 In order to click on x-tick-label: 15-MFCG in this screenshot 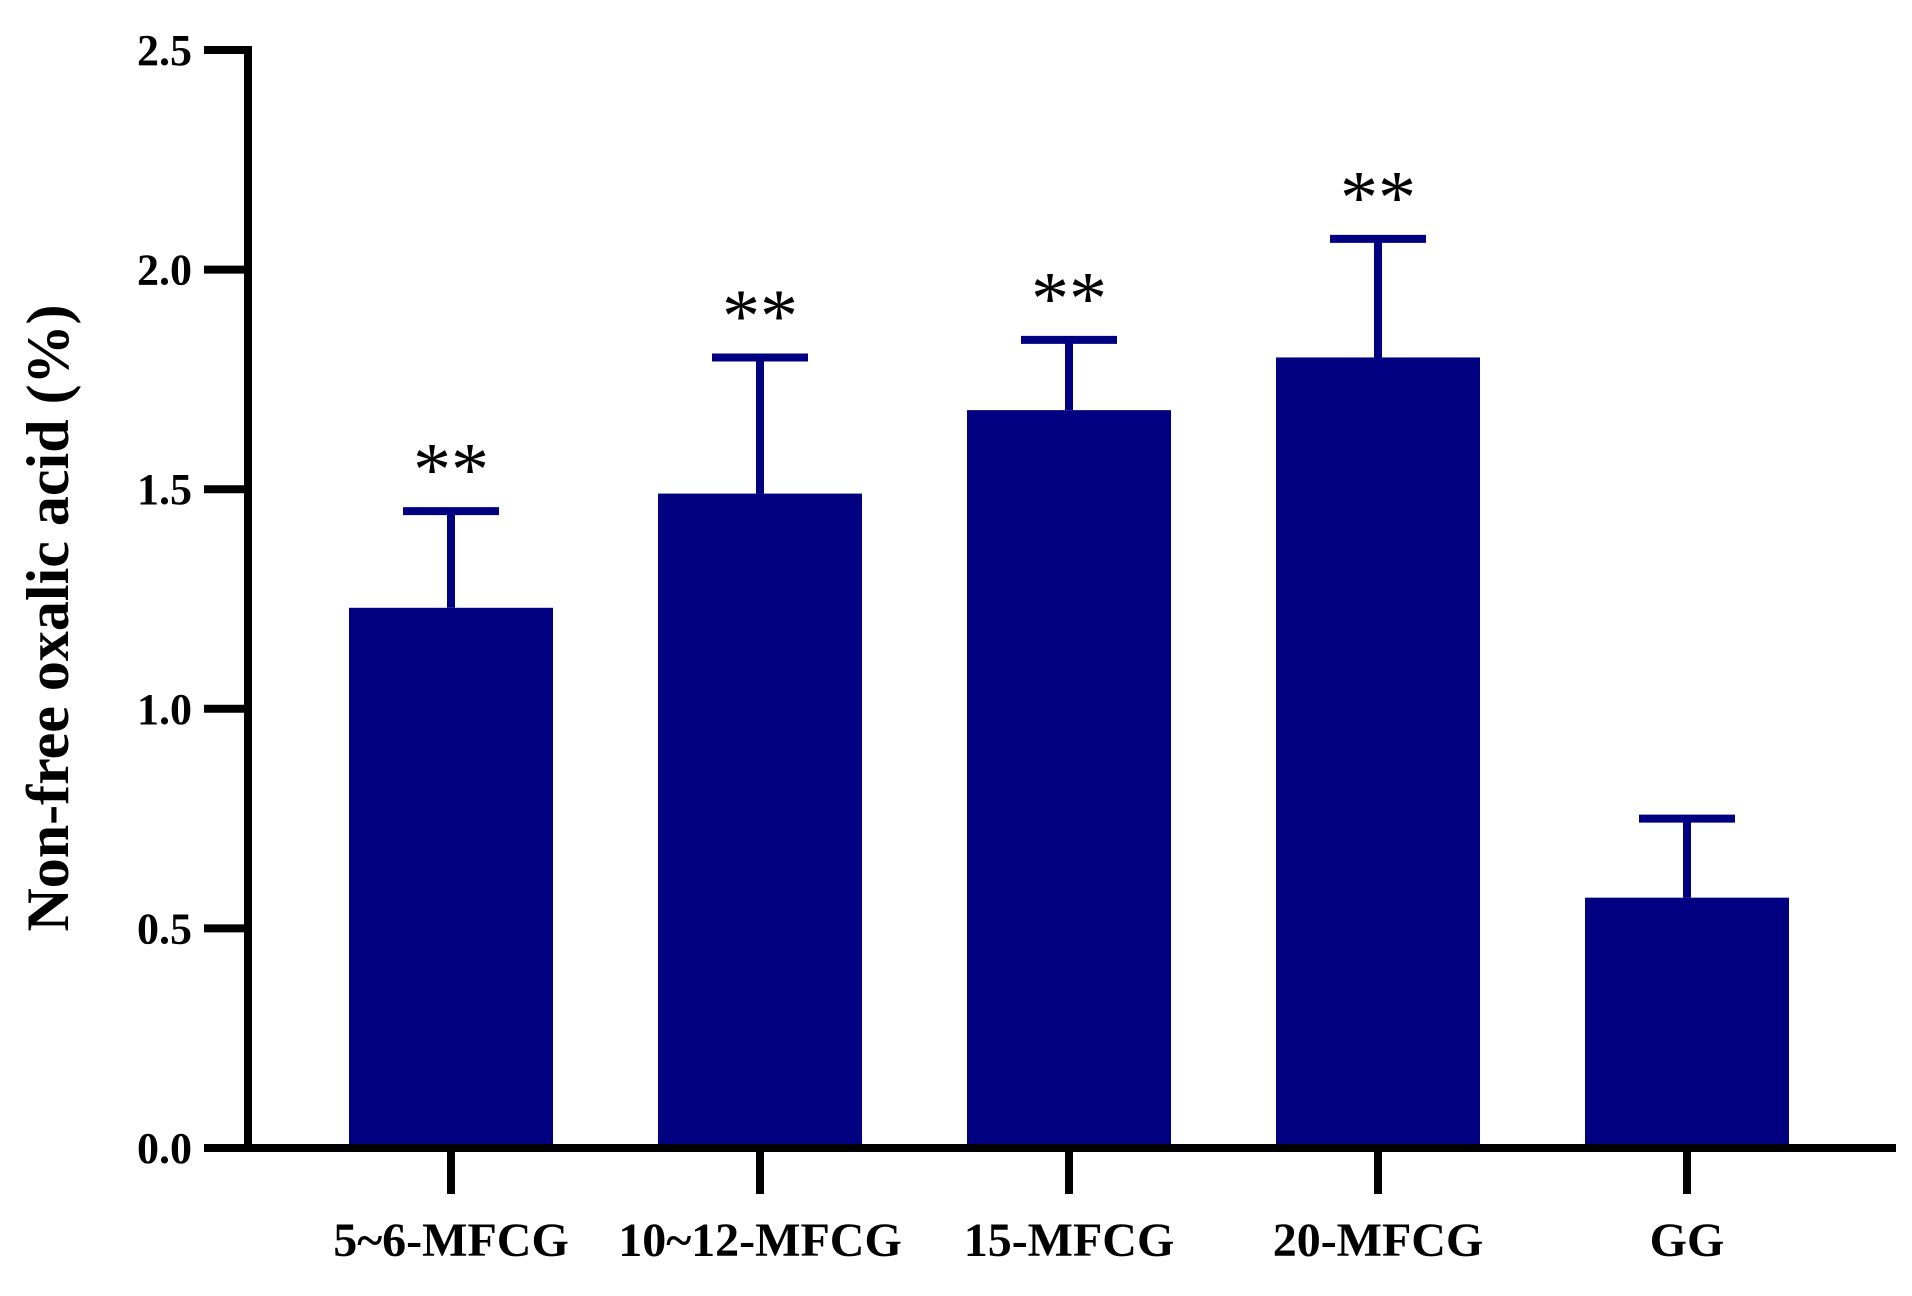, I will do `click(1069, 1240)`.